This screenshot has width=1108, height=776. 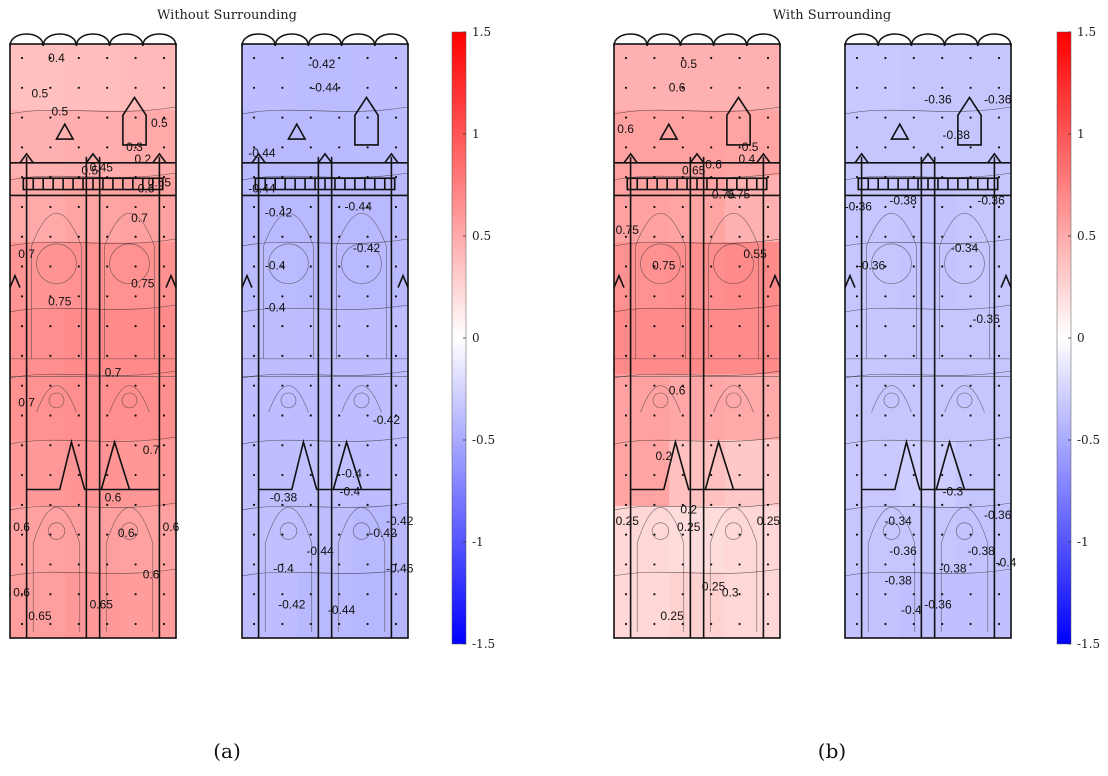 What do you see at coordinates (151, 575) in the screenshot?
I see `contour-label: 0.6` at bounding box center [151, 575].